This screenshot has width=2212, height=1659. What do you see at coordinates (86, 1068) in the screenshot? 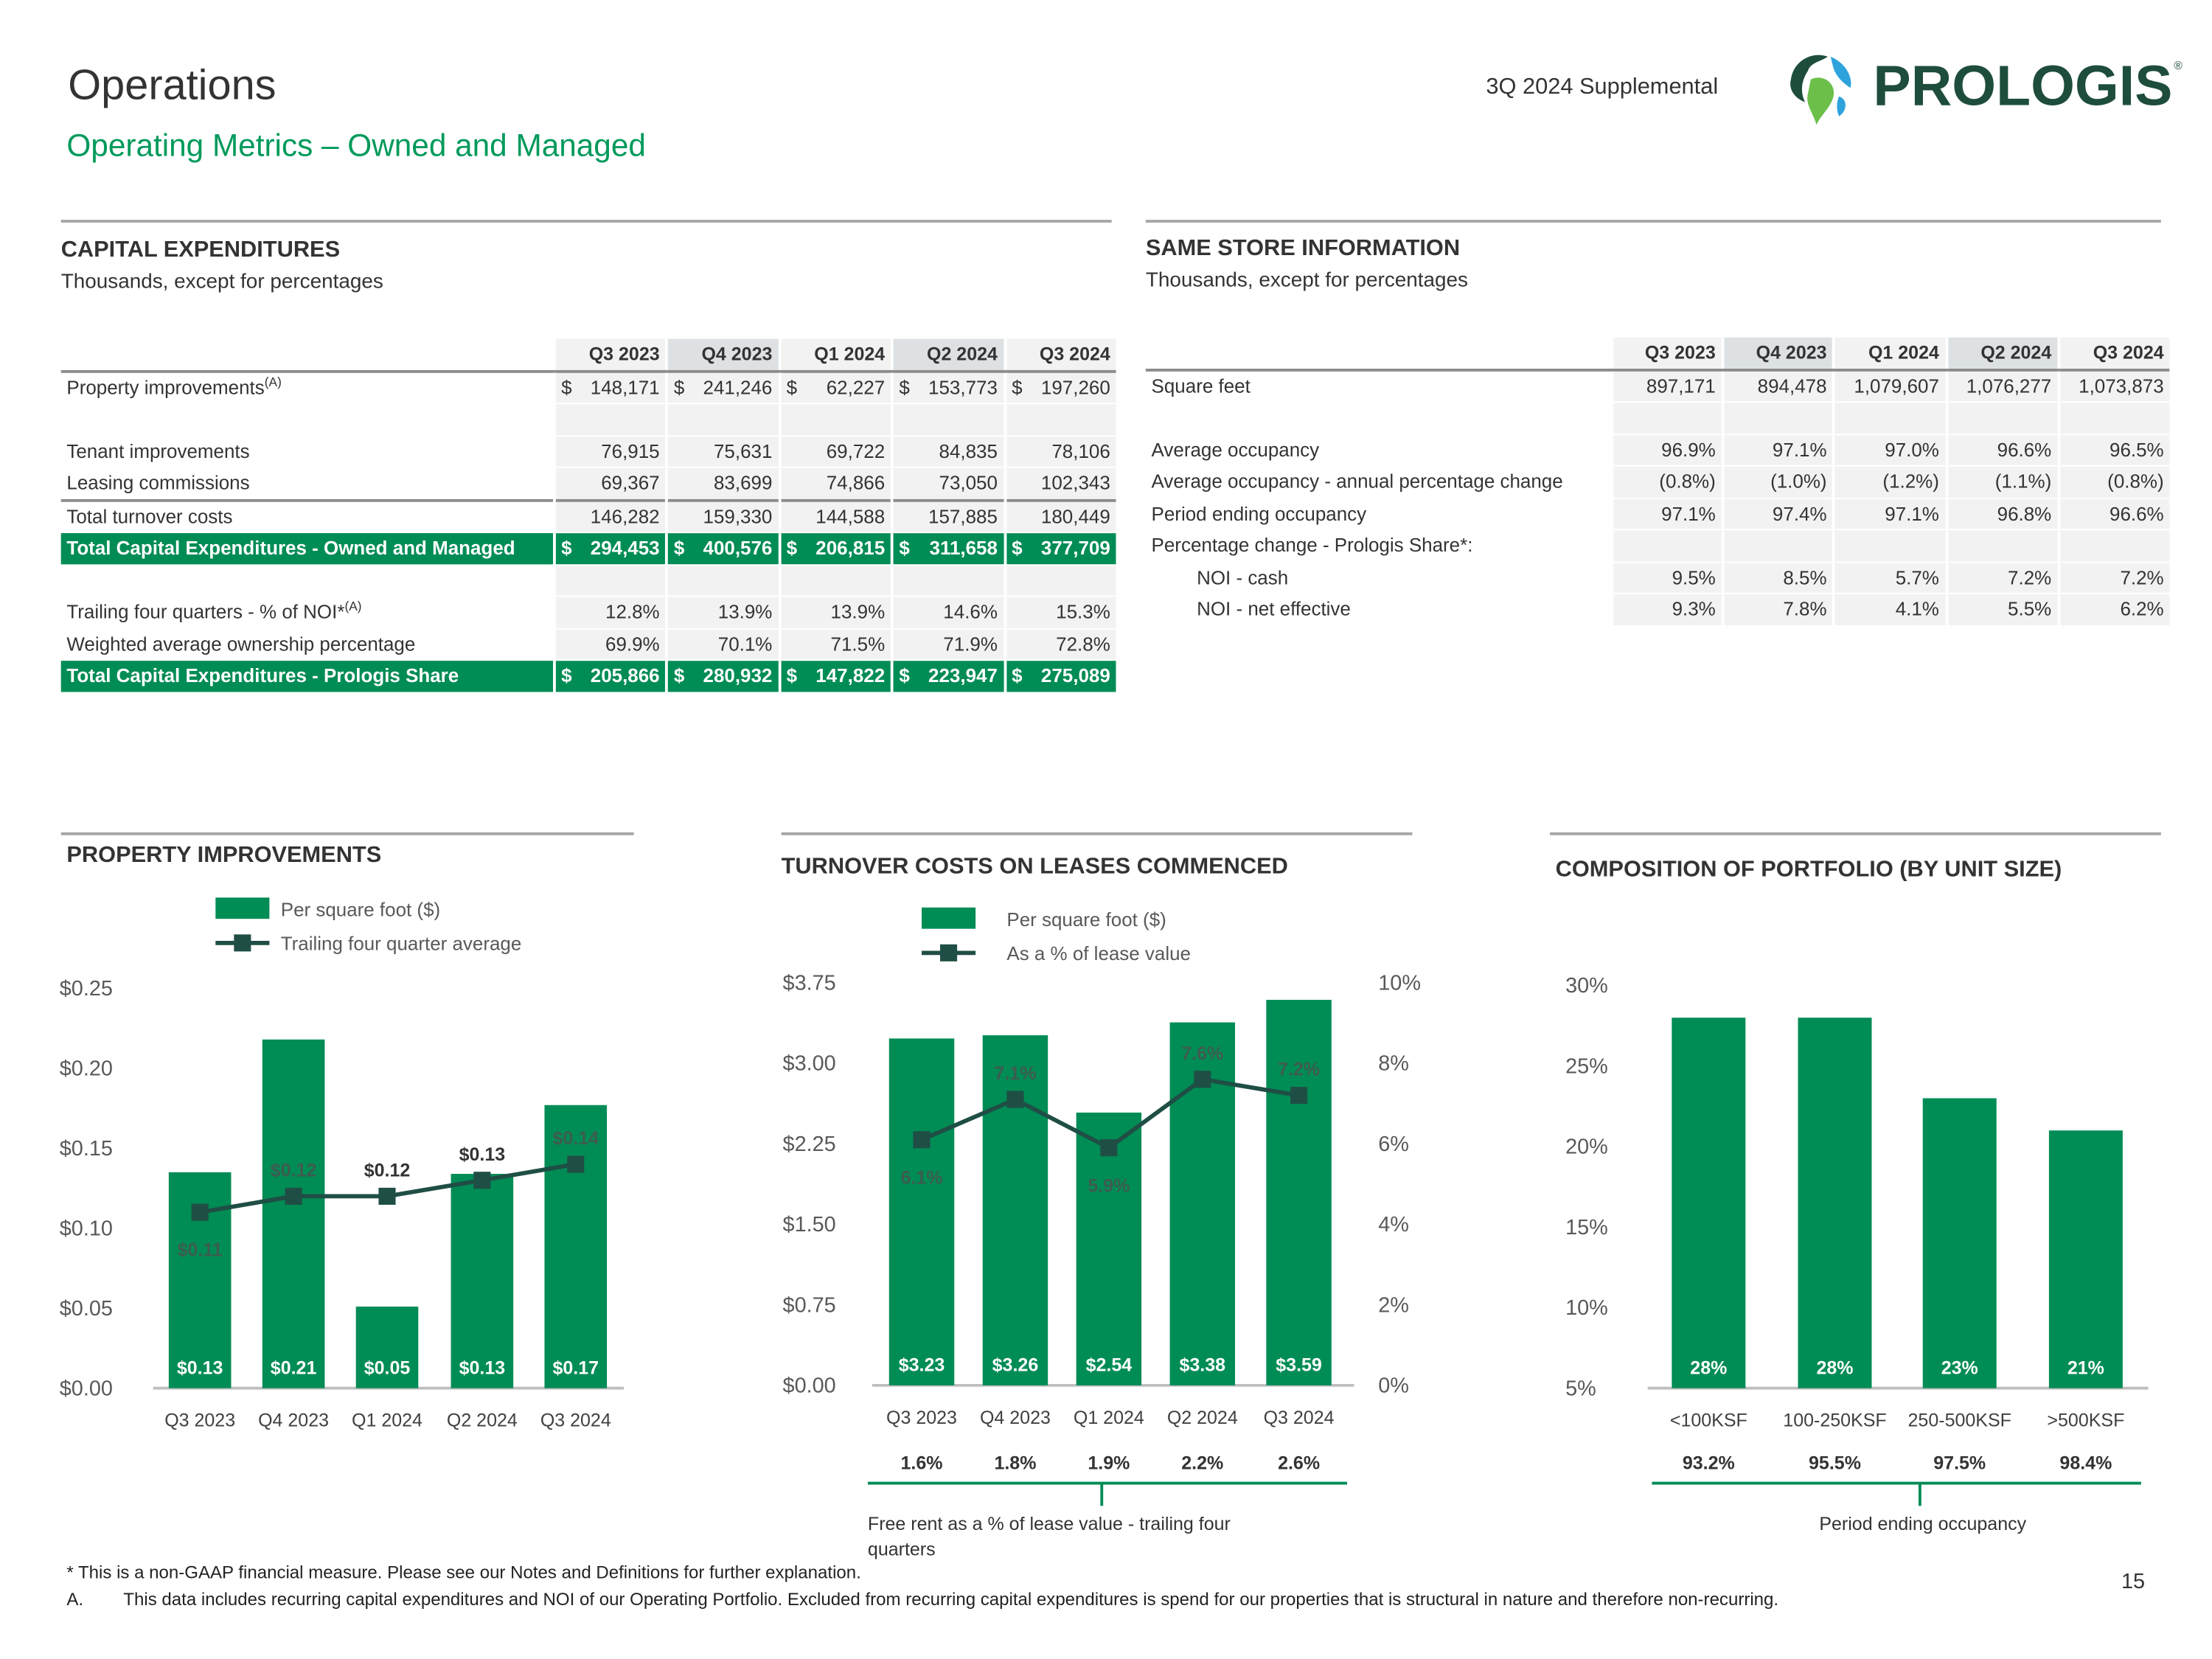
I see `y-tick-label: $0.20` at bounding box center [86, 1068].